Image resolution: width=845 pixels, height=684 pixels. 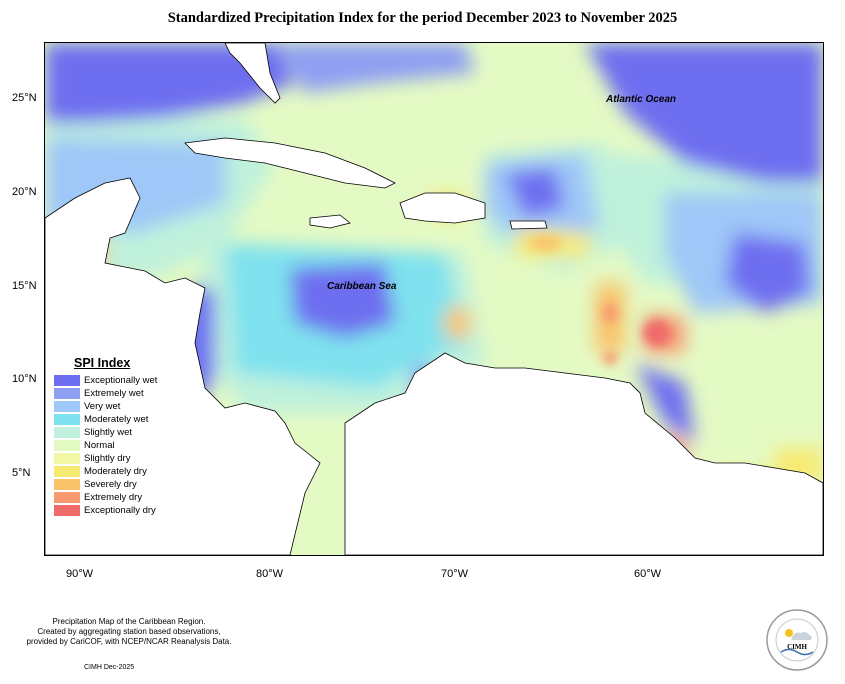 I want to click on credit-text: CIMH Dec-2025, so click(x=109, y=667).